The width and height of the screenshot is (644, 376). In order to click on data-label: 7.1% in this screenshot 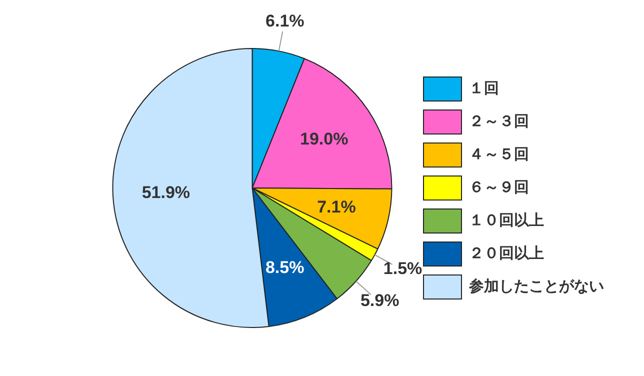, I will do `click(336, 206)`.